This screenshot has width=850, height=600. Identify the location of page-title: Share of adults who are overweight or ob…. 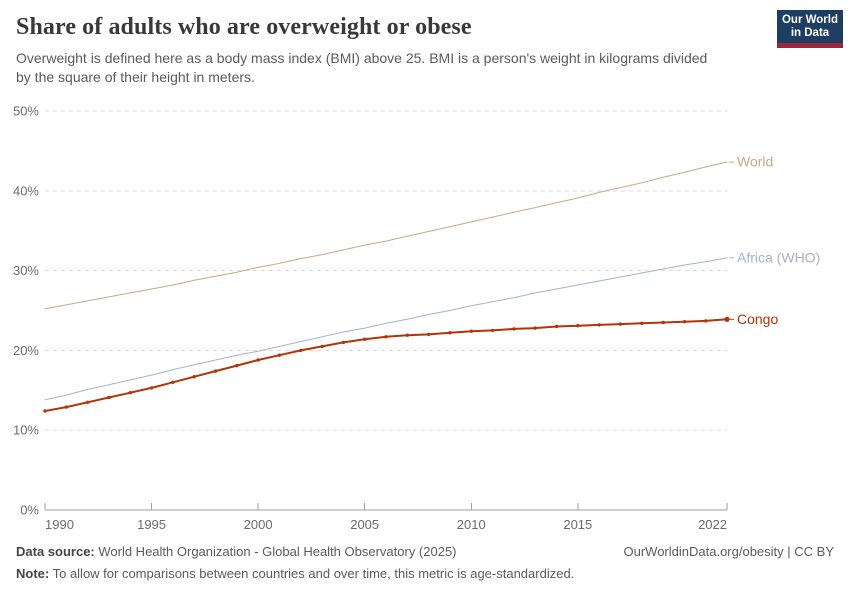
(244, 27).